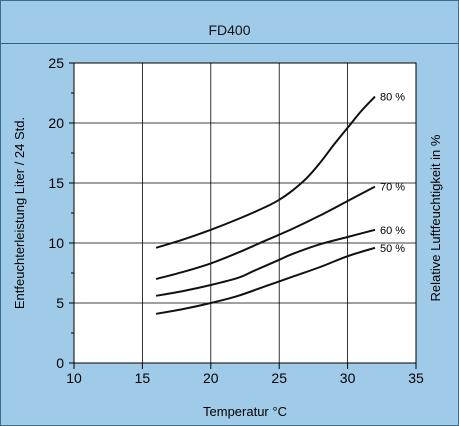  I want to click on x-tick-label: 20, so click(211, 378).